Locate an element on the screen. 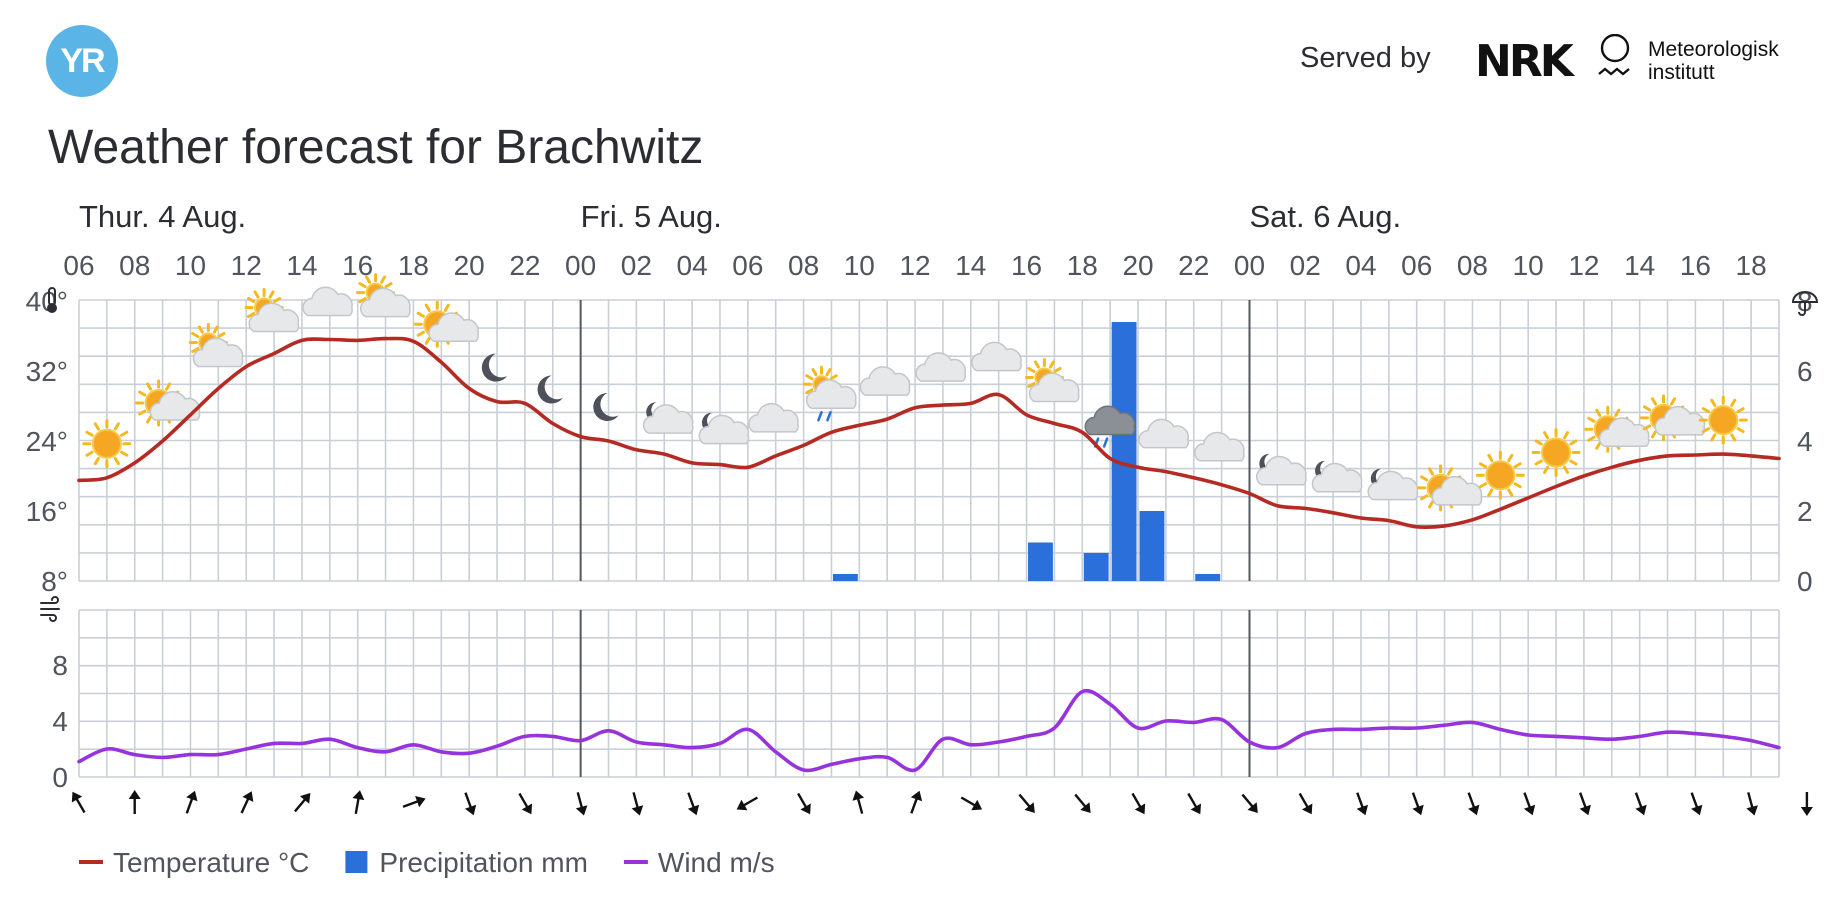 The width and height of the screenshot is (1848, 897). hour-tick-label: 10 is located at coordinates (1528, 265).